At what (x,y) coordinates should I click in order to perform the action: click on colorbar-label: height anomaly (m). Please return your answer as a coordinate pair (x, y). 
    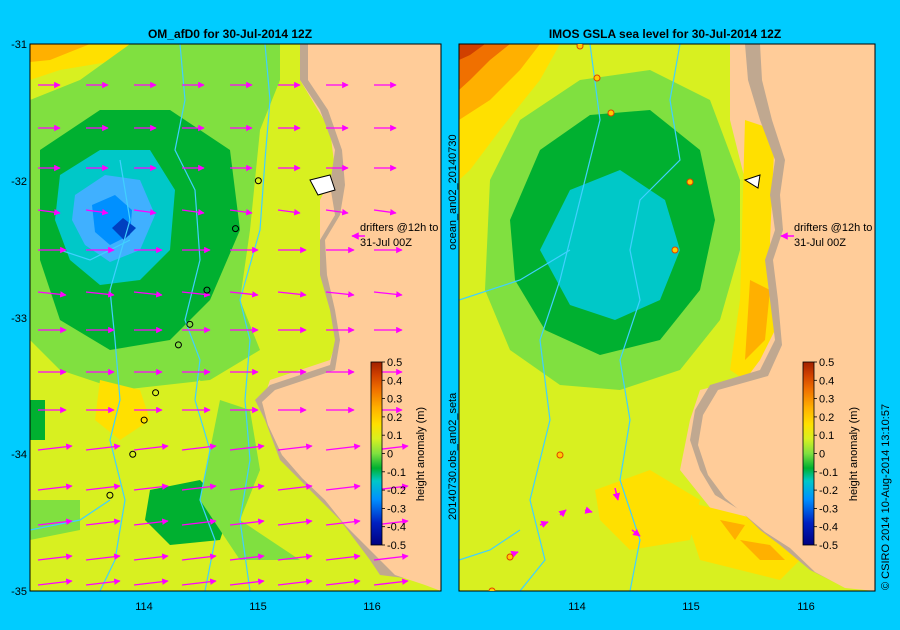
    Looking at the image, I should click on (854, 454).